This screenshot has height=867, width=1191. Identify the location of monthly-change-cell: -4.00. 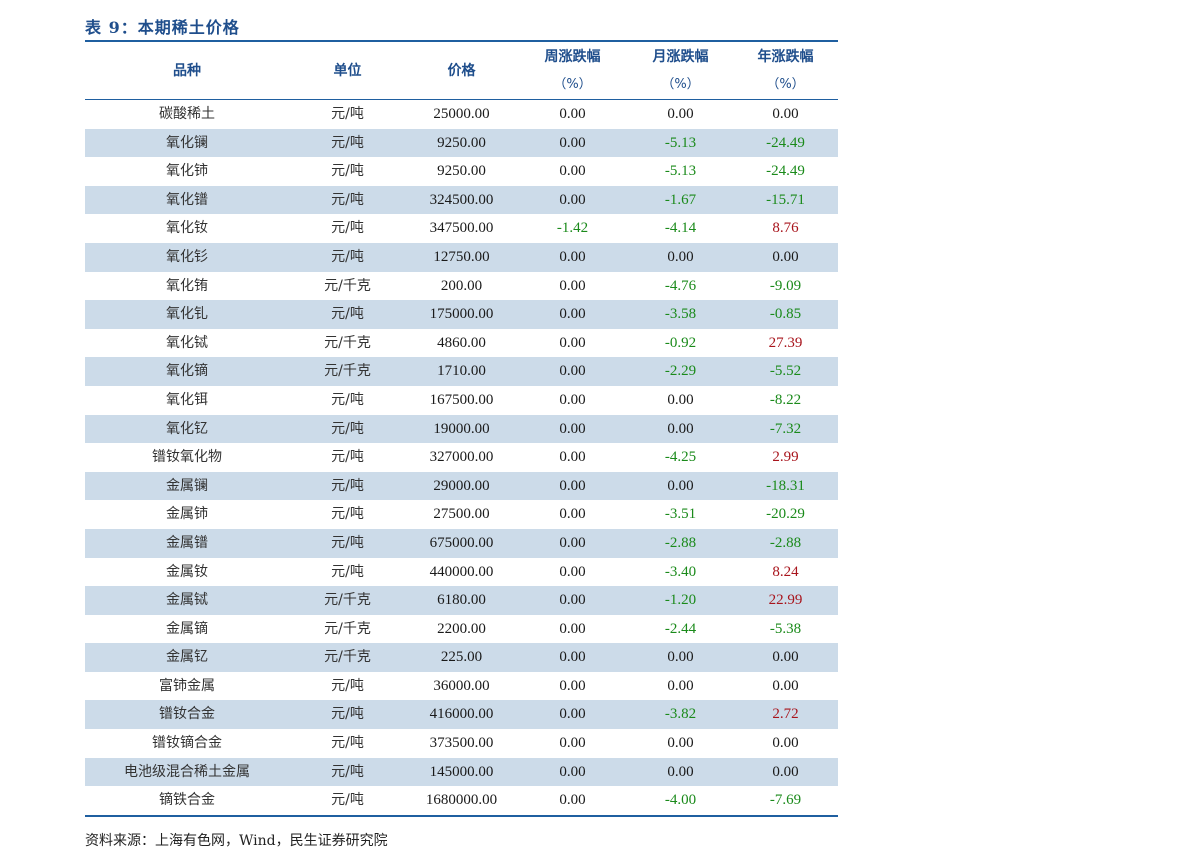
(680, 801).